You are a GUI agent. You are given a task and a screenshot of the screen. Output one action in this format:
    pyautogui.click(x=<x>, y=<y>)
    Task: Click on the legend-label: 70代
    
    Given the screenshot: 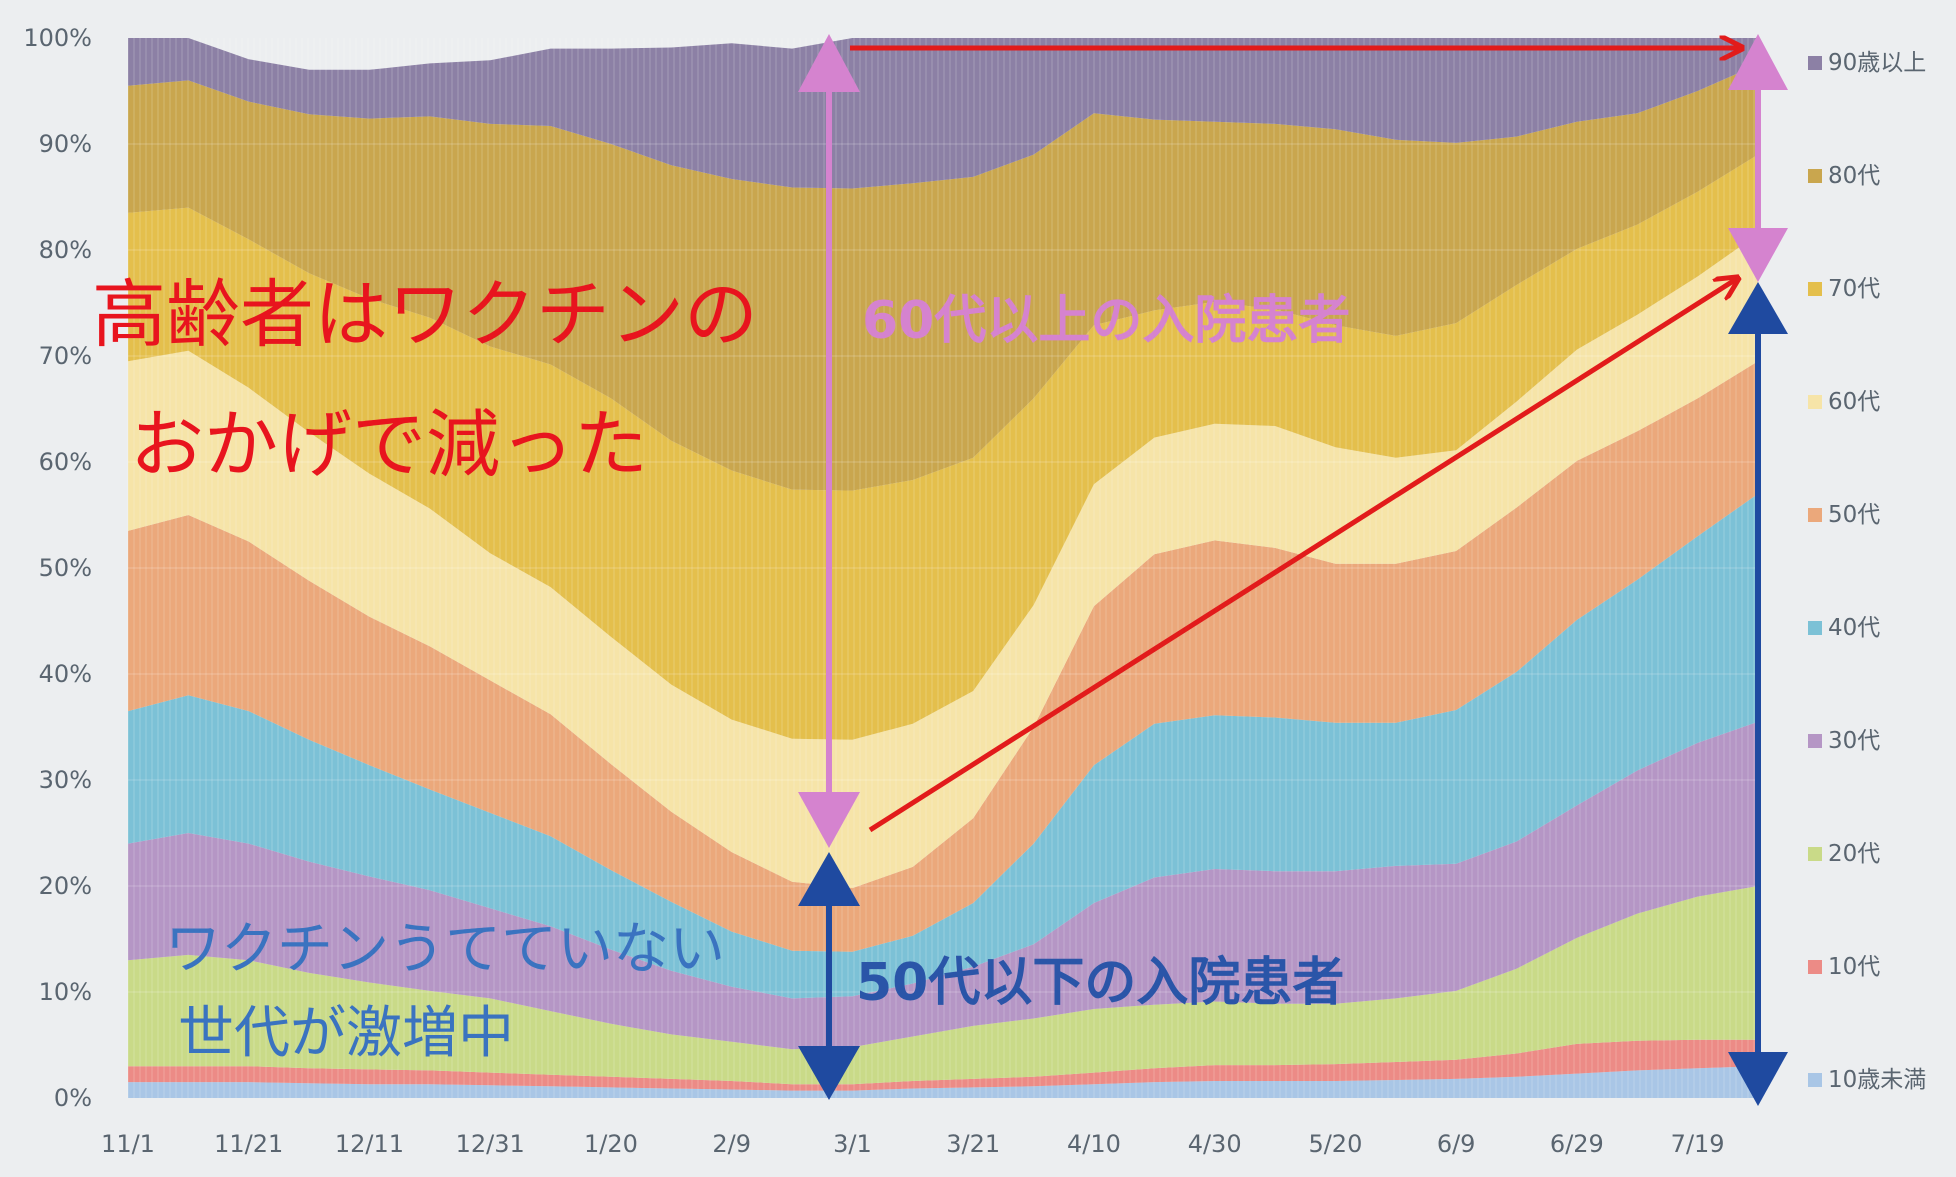 What is the action you would take?
    pyautogui.click(x=1854, y=289)
    